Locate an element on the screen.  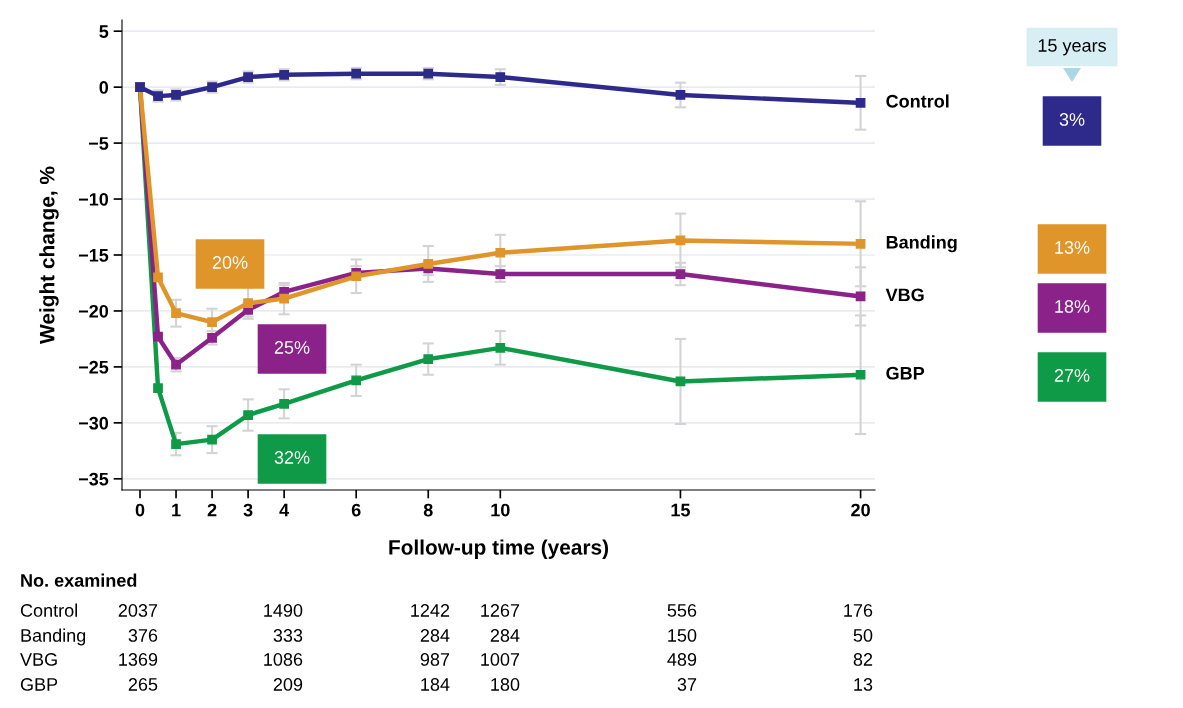
y-tick-label: −5 is located at coordinates (98, 143).